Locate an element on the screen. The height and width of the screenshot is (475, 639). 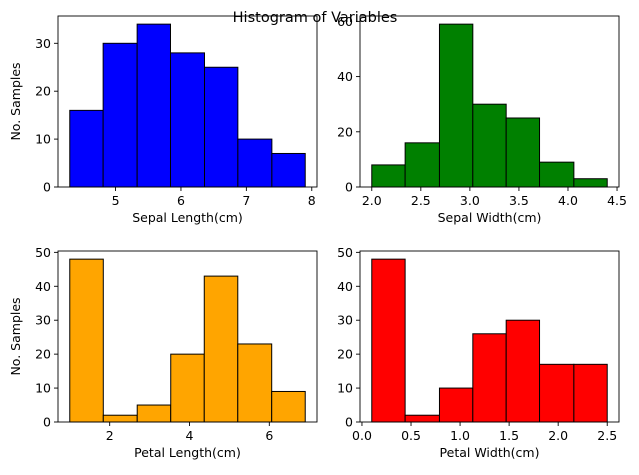
x-tick-label: 7 is located at coordinates (246, 200).